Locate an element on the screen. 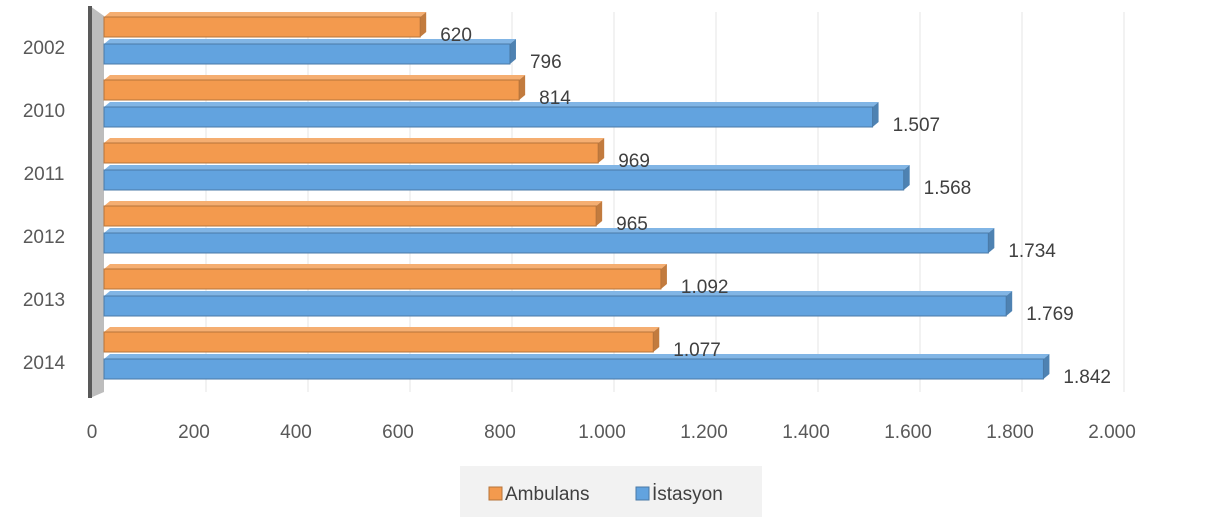  data-label-i-stasyon-2014: 1.842 is located at coordinates (1087, 377).